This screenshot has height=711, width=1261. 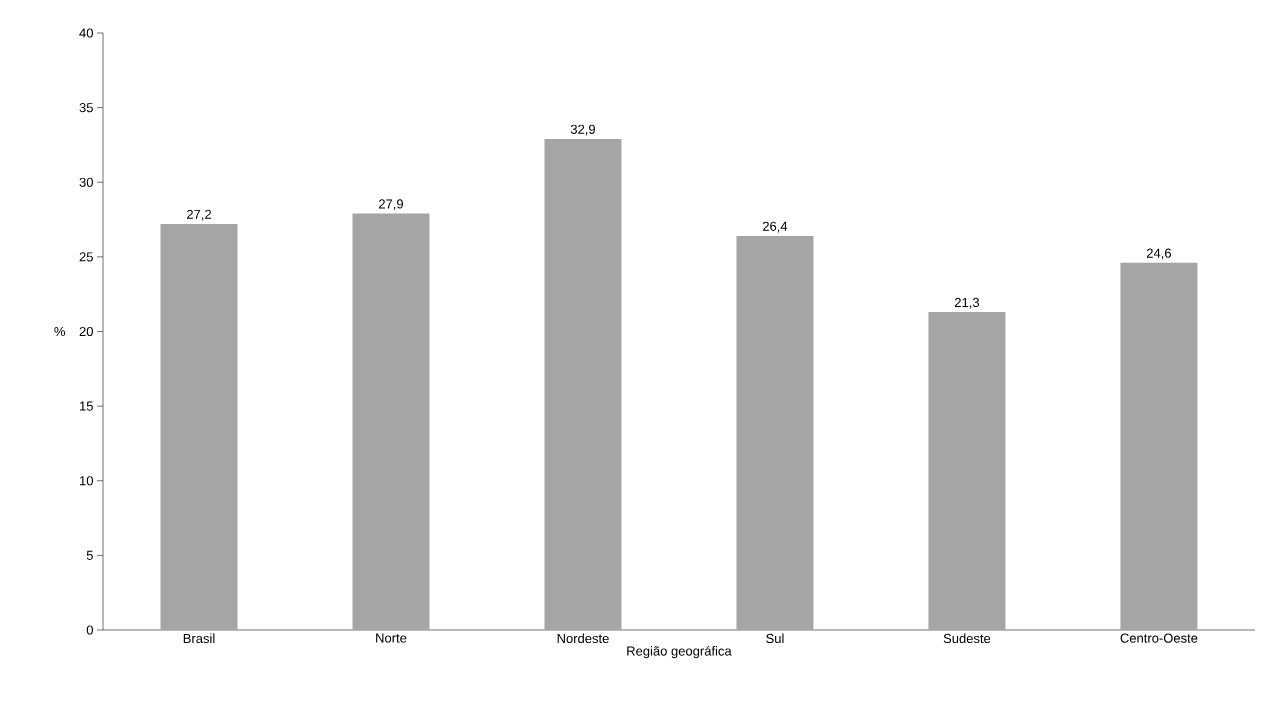 What do you see at coordinates (775, 638) in the screenshot?
I see `x-tick-label: Sul` at bounding box center [775, 638].